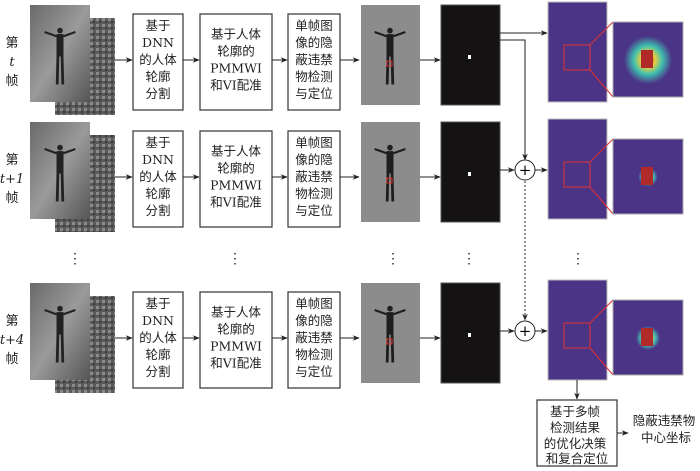  What do you see at coordinates (666, 429) in the screenshot?
I see `output-label: 隐蔽违禁物 中心坐标` at bounding box center [666, 429].